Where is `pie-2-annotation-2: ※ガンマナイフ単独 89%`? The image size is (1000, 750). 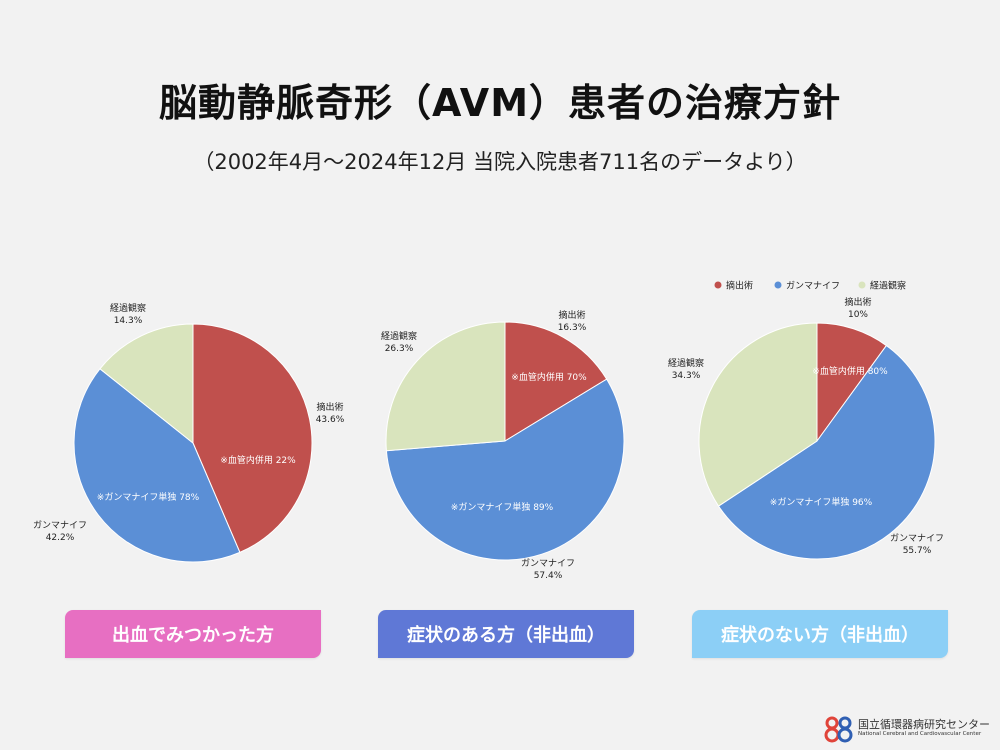
pie-2-annotation-2: ※ガンマナイフ単独 89% is located at coordinates (502, 507).